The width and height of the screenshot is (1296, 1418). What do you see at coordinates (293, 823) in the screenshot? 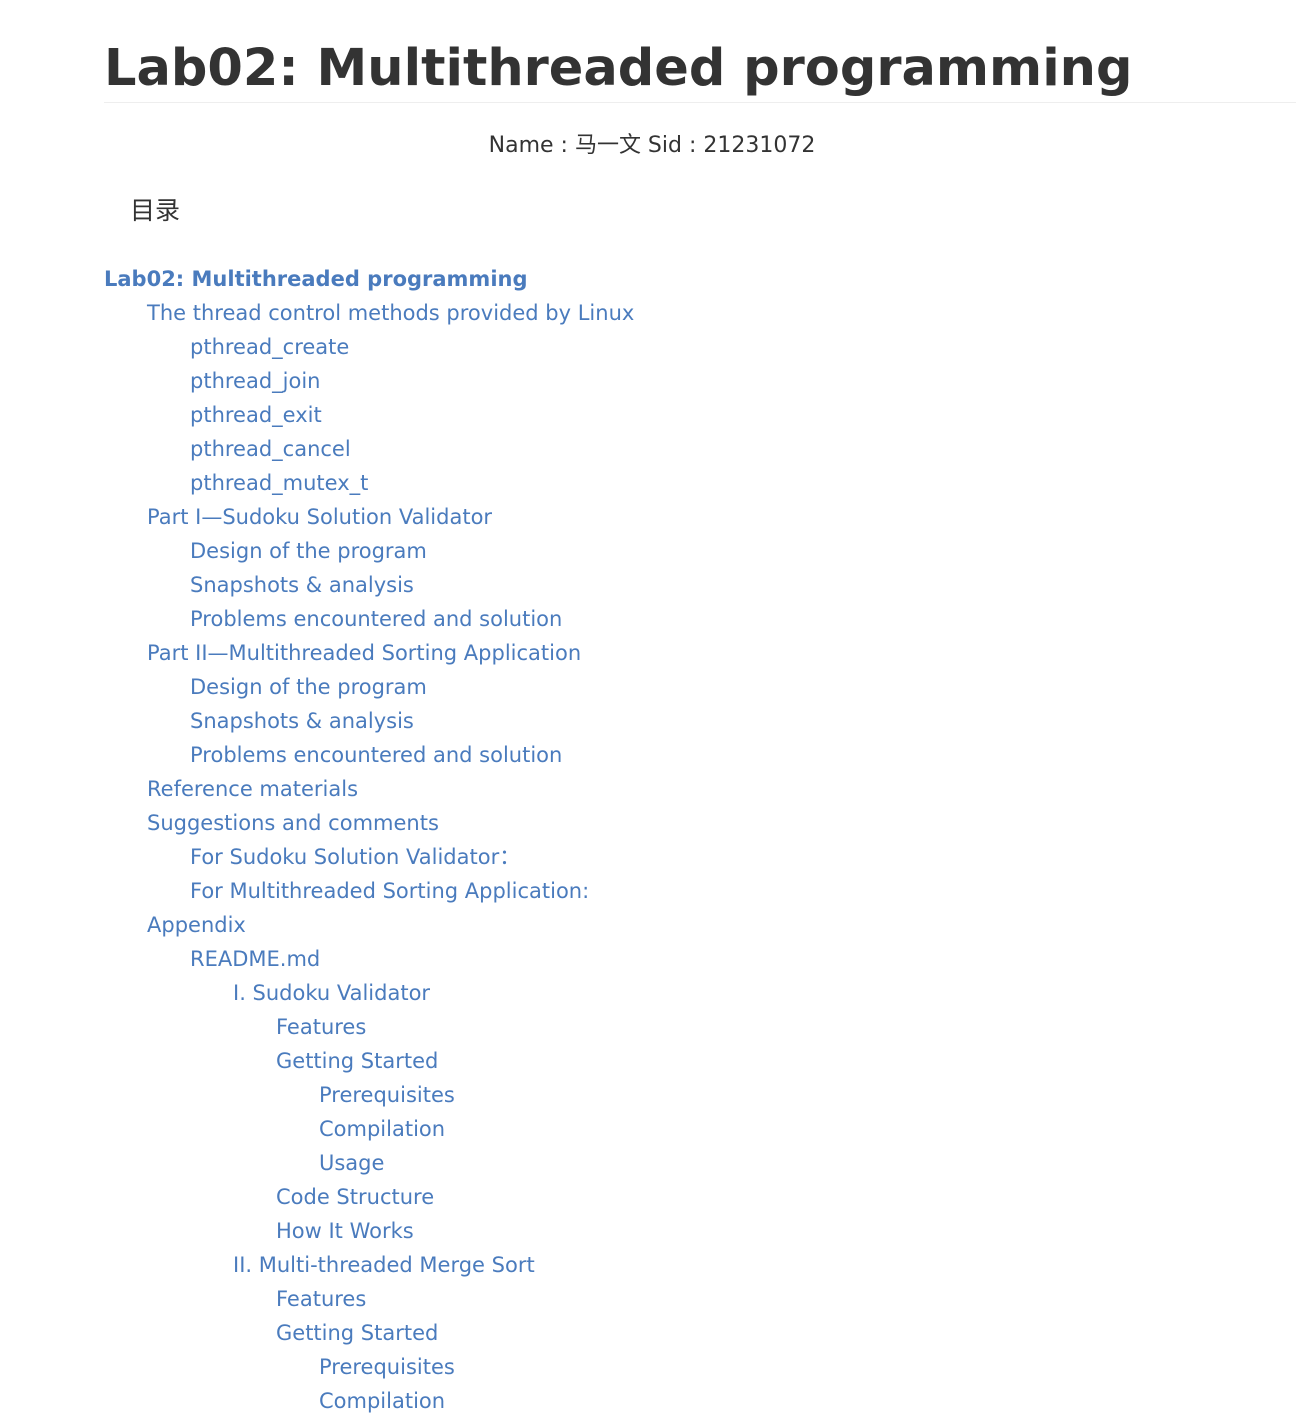
I see `toc-link: Suggestions and comments` at bounding box center [293, 823].